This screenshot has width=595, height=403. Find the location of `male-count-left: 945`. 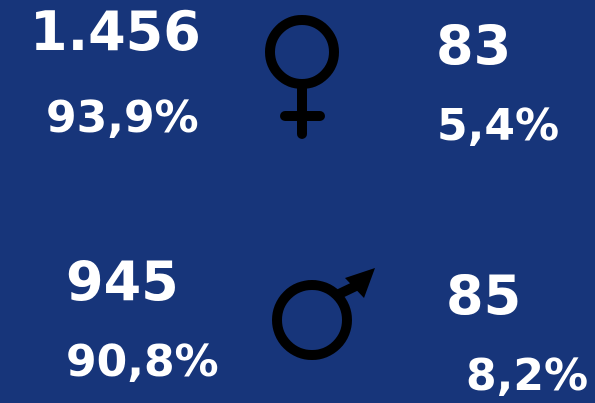

male-count-left: 945 is located at coordinates (122, 281).